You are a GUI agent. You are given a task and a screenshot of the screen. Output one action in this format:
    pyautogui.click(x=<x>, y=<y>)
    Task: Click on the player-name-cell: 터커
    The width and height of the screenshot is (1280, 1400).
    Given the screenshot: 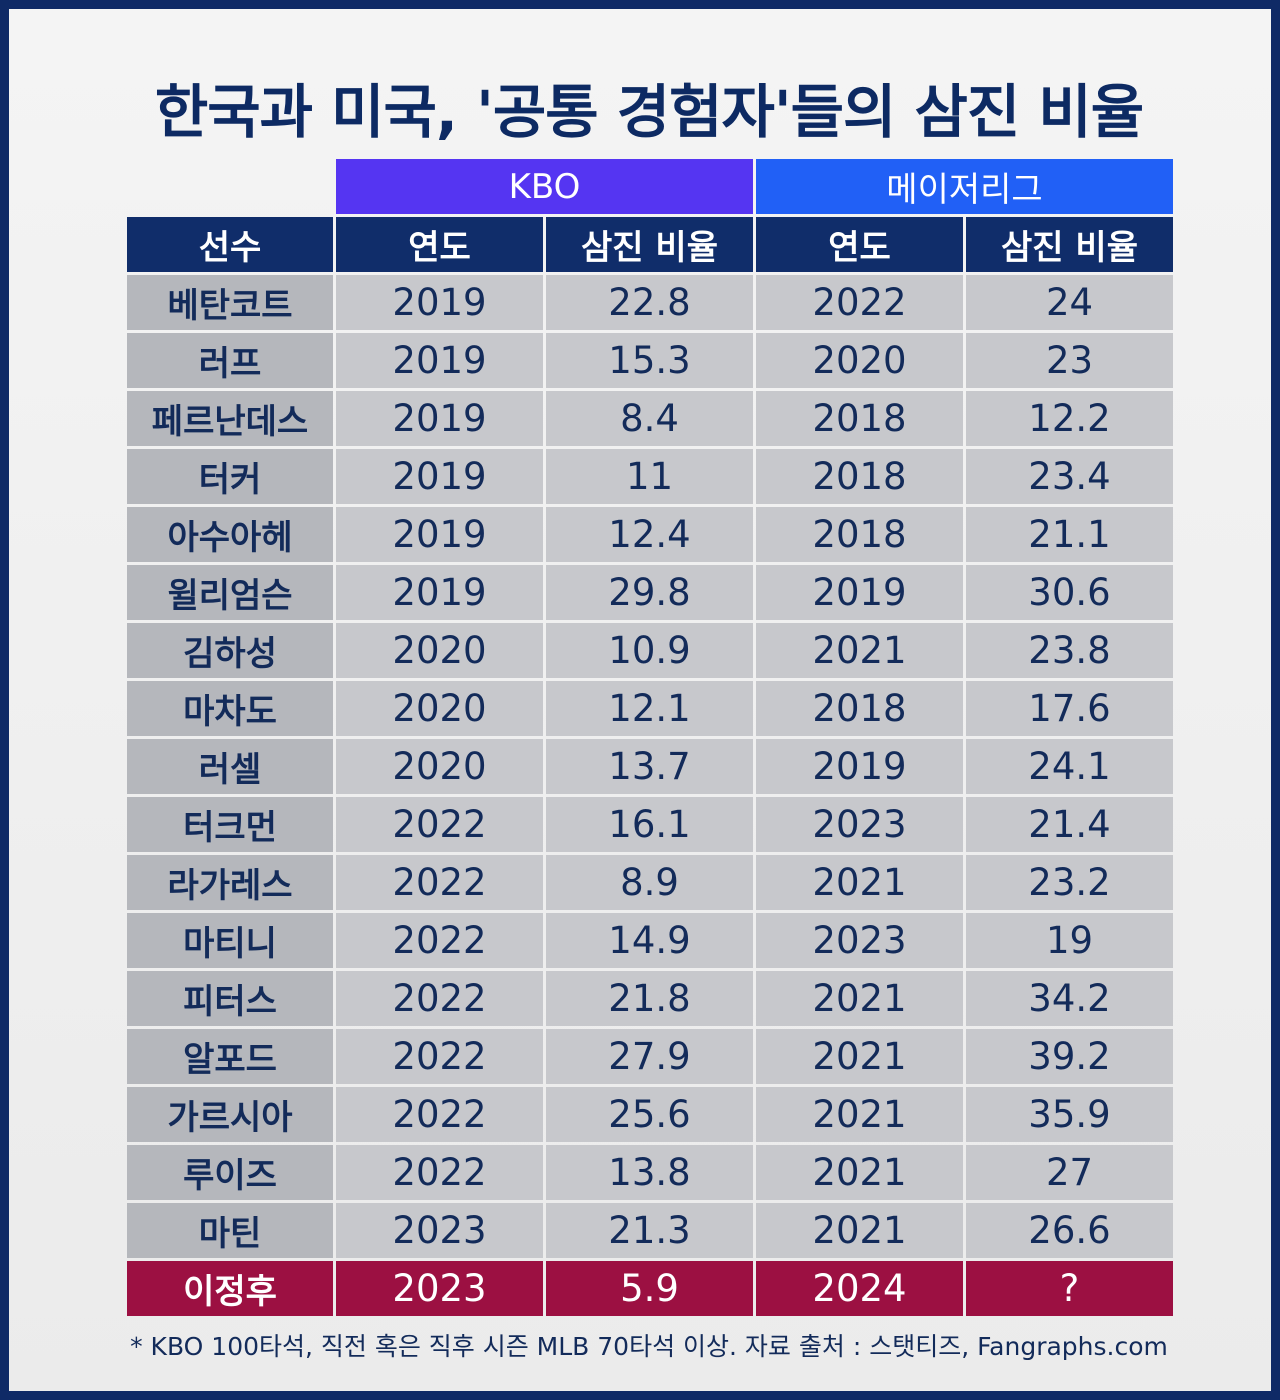 What is the action you would take?
    pyautogui.click(x=230, y=476)
    